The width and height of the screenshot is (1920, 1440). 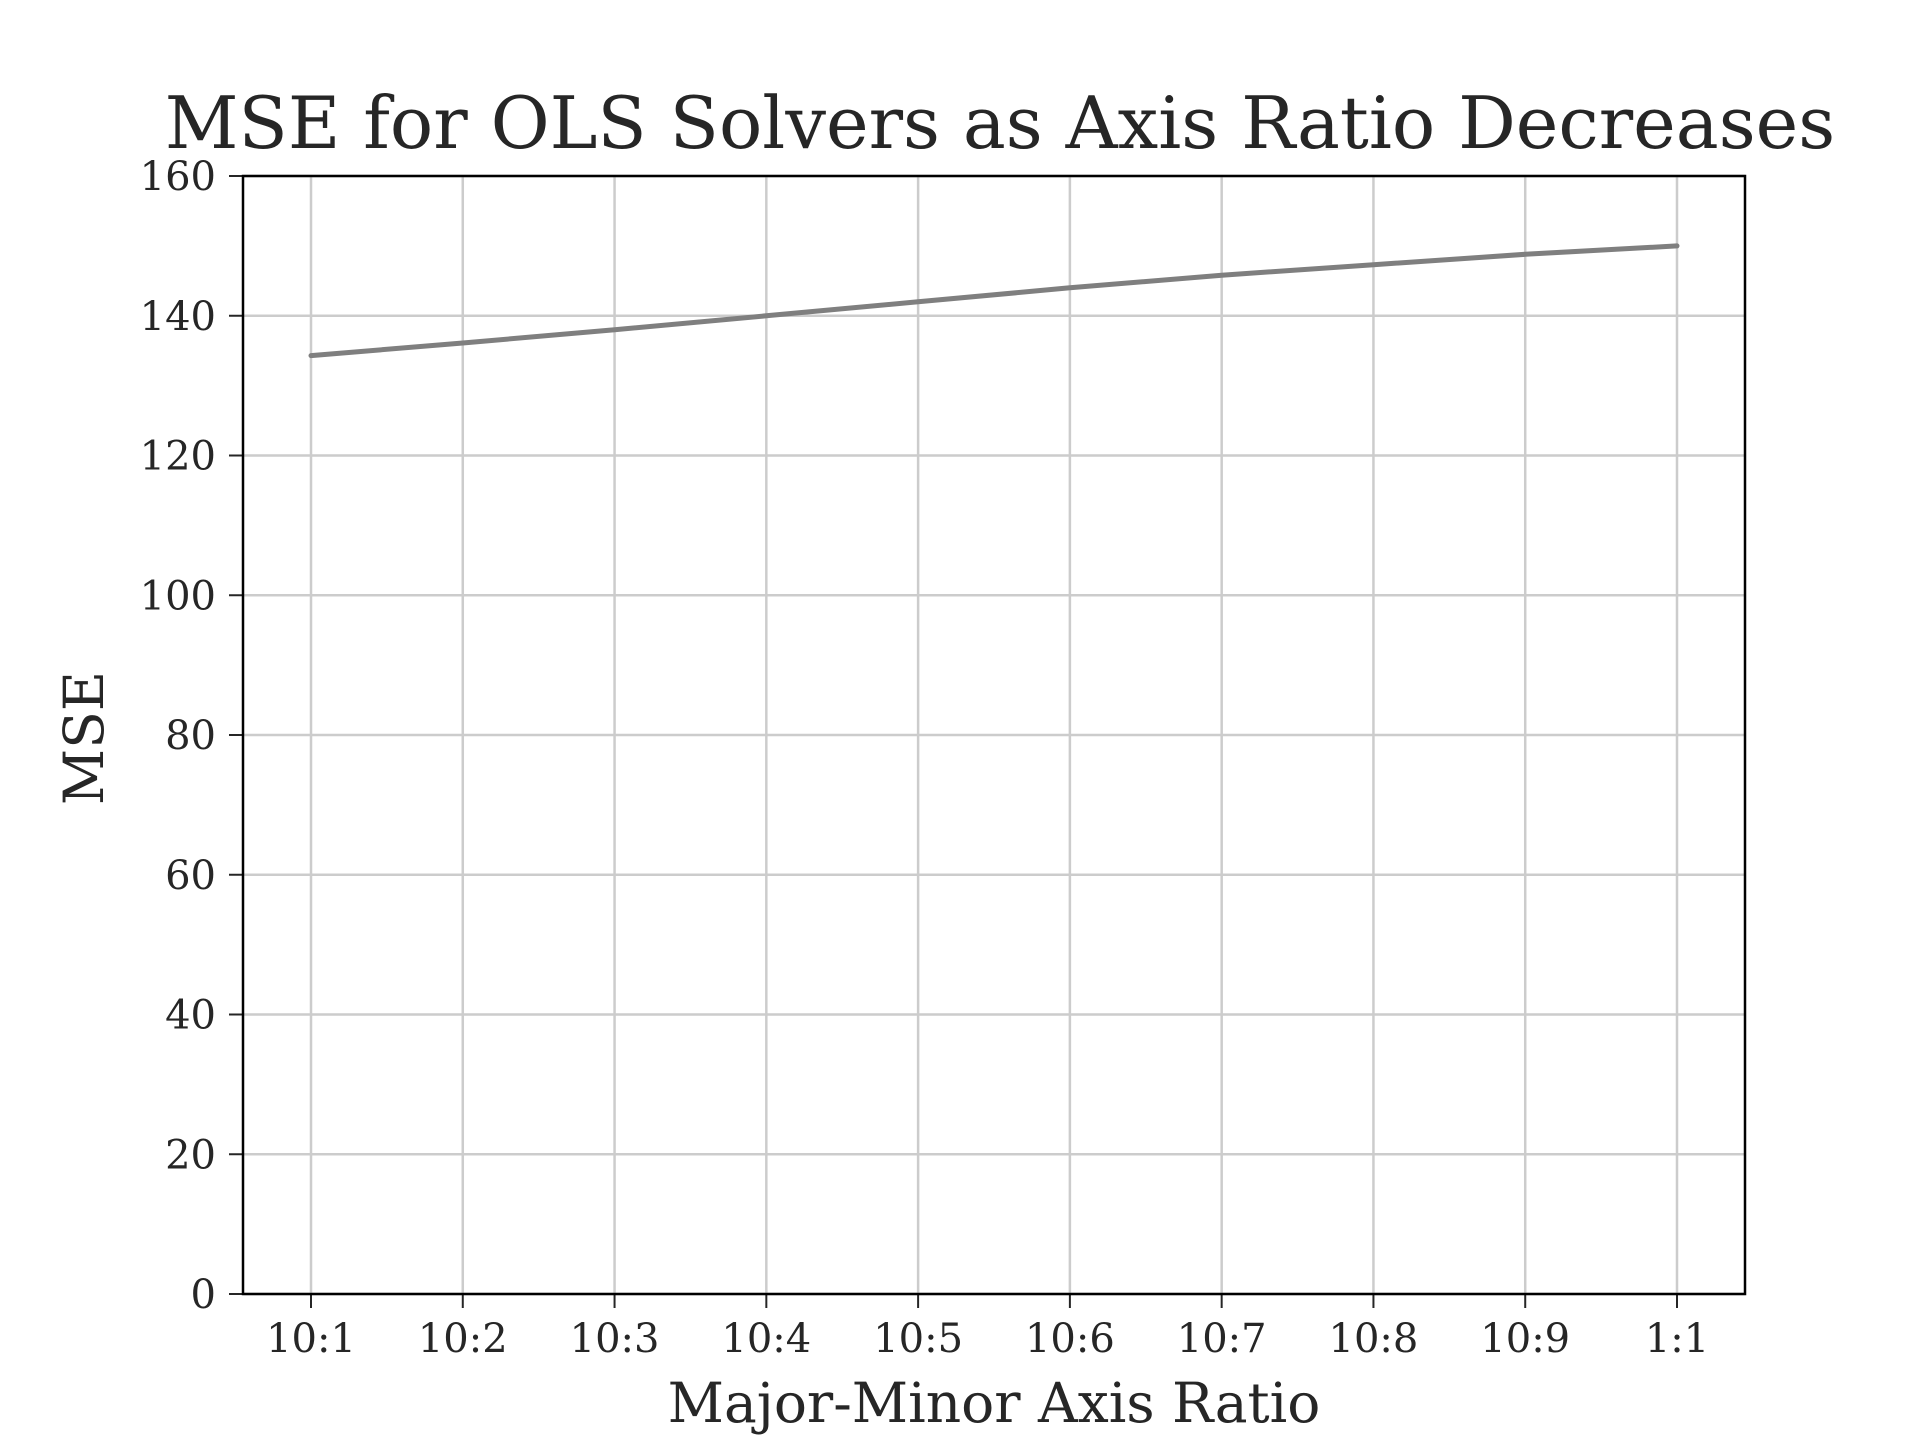 What do you see at coordinates (1374, 1339) in the screenshot?
I see `x-tick-label: 10:8` at bounding box center [1374, 1339].